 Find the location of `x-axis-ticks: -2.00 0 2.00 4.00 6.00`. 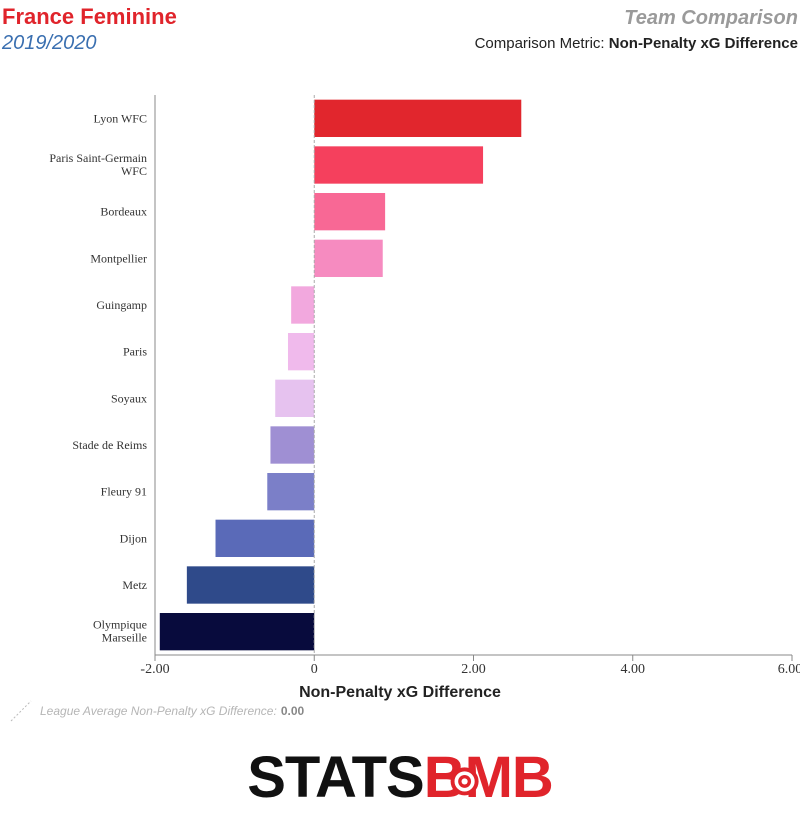

x-axis-ticks: -2.00 0 2.00 4.00 6.00 is located at coordinates (470, 666).